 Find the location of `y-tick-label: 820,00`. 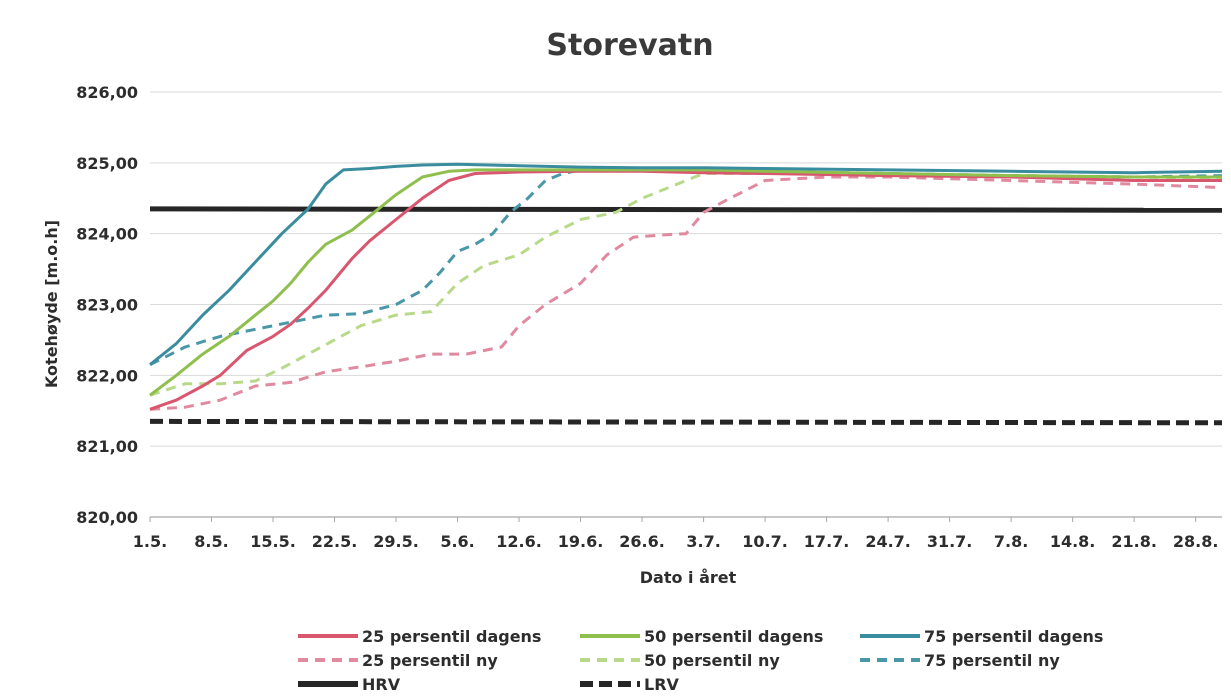

y-tick-label: 820,00 is located at coordinates (107, 517).